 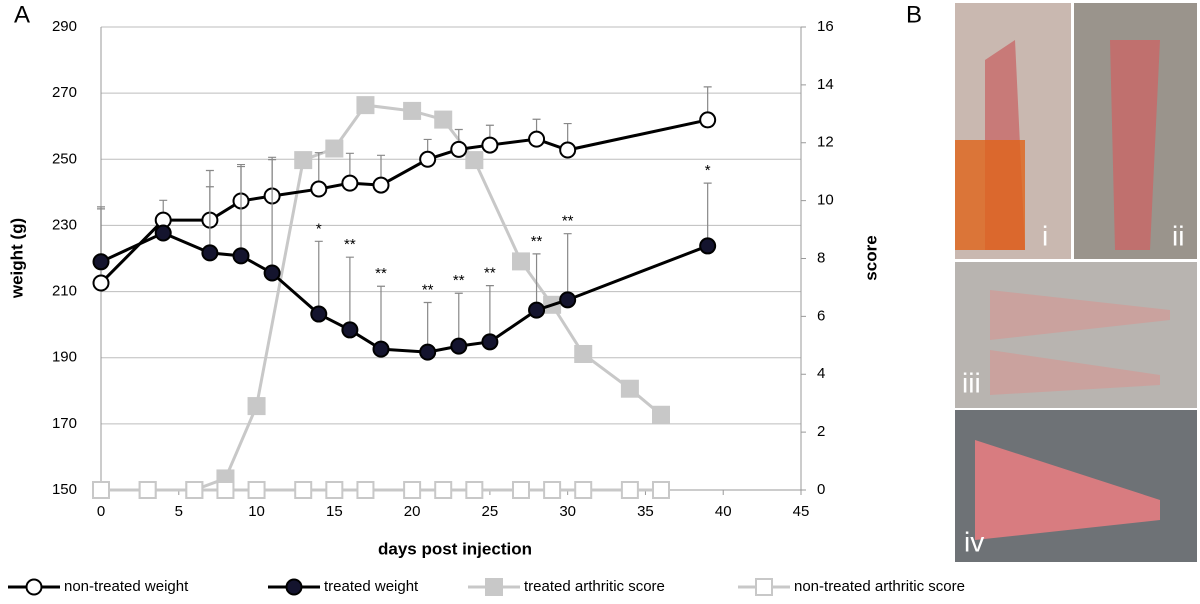 I want to click on photo-caption: i, so click(x=1045, y=235).